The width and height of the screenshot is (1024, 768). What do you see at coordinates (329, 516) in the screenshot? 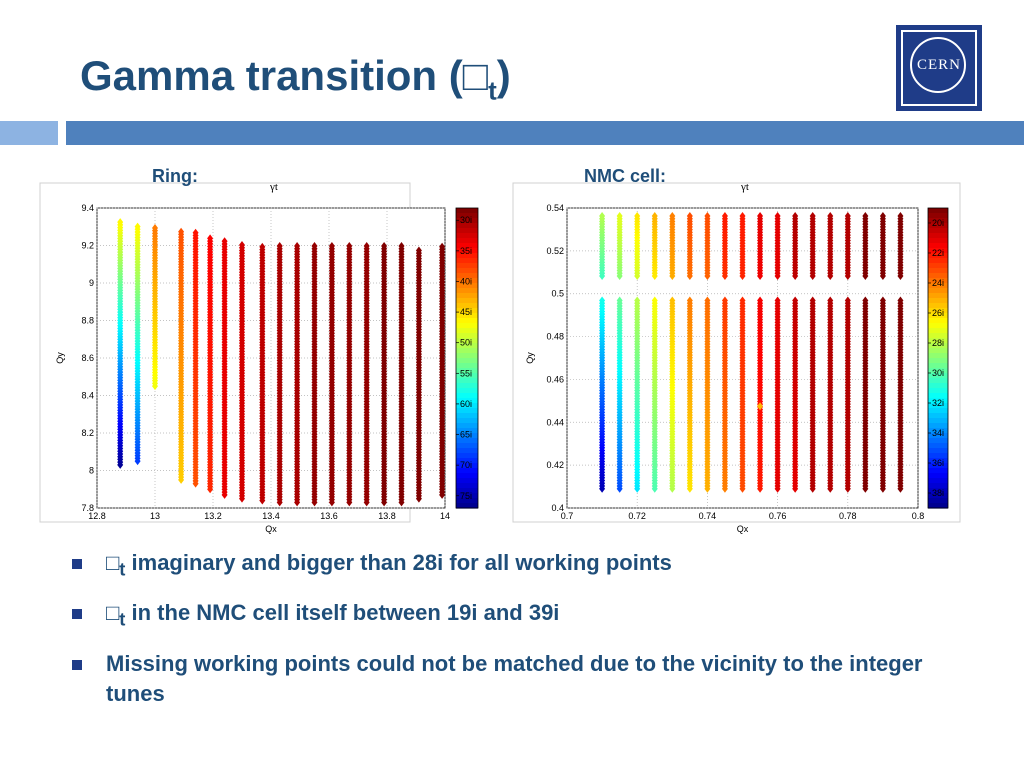
I see `x-tick-label: 13.6` at bounding box center [329, 516].